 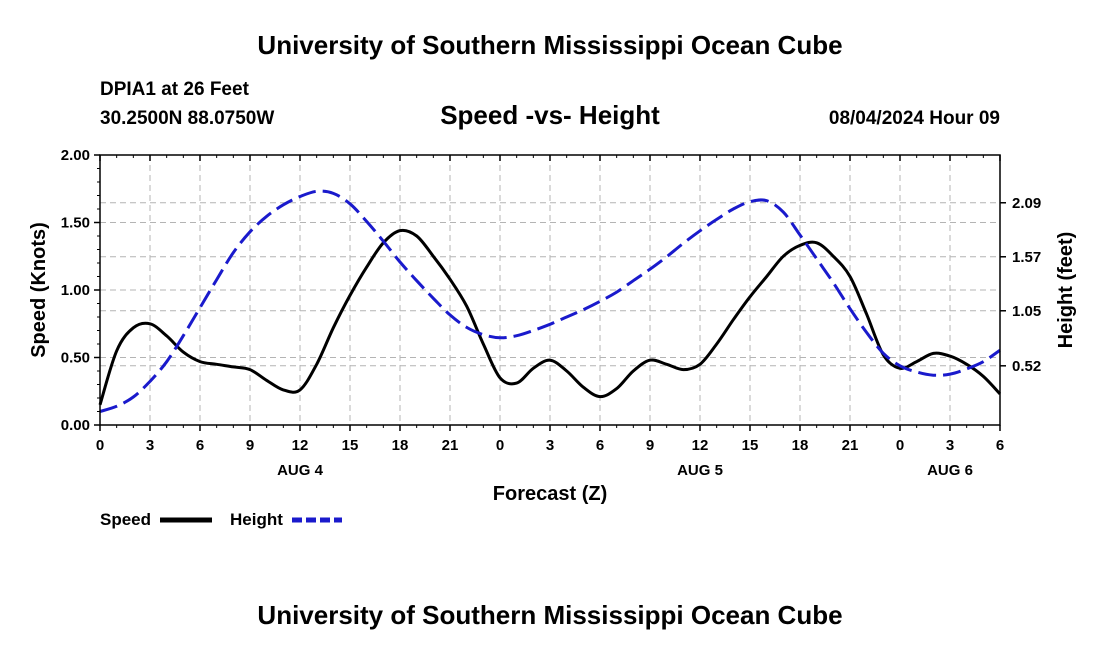 I want to click on coordinates-label: 30.2500N 88.0750W, so click(x=187, y=118).